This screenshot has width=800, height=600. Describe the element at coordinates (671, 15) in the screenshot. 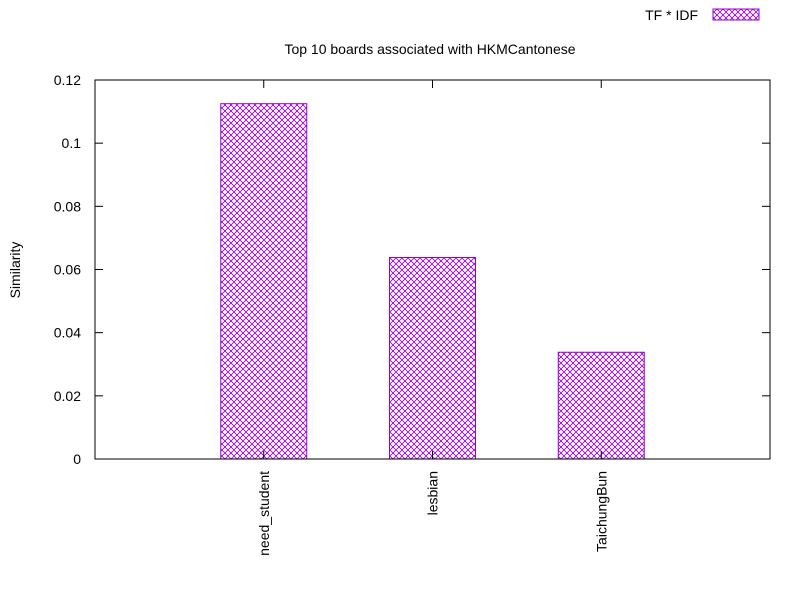

I see `legend-label: TF * IDF` at that location.